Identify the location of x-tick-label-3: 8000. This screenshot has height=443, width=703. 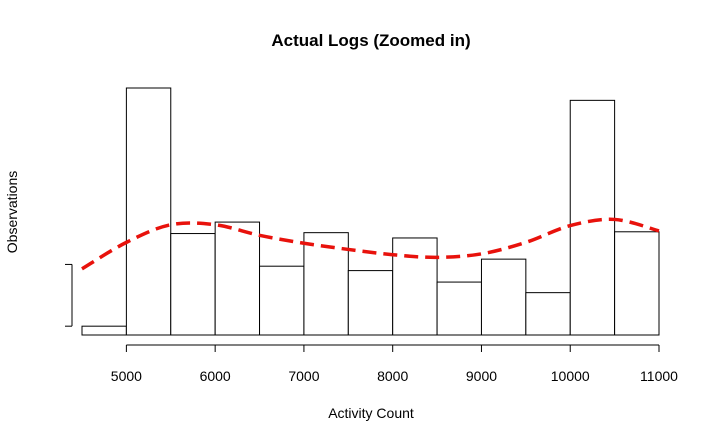
(392, 376).